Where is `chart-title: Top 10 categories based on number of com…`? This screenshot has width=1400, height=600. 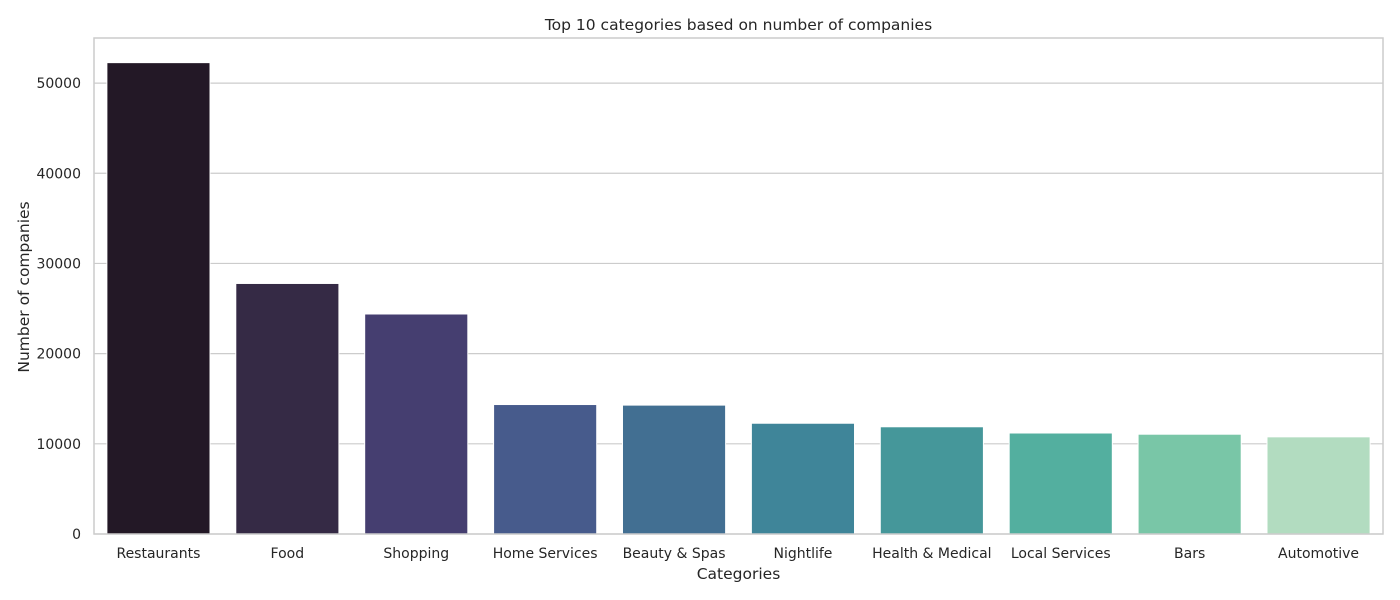
chart-title: Top 10 categories based on number of com… is located at coordinates (738, 25).